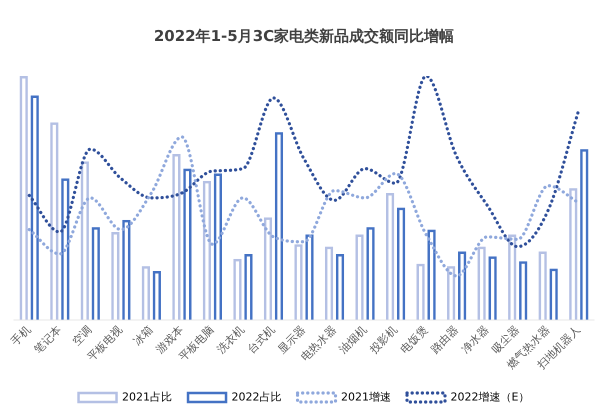 The width and height of the screenshot is (614, 417). I want to click on x-tick-label: 路由器, so click(444, 339).